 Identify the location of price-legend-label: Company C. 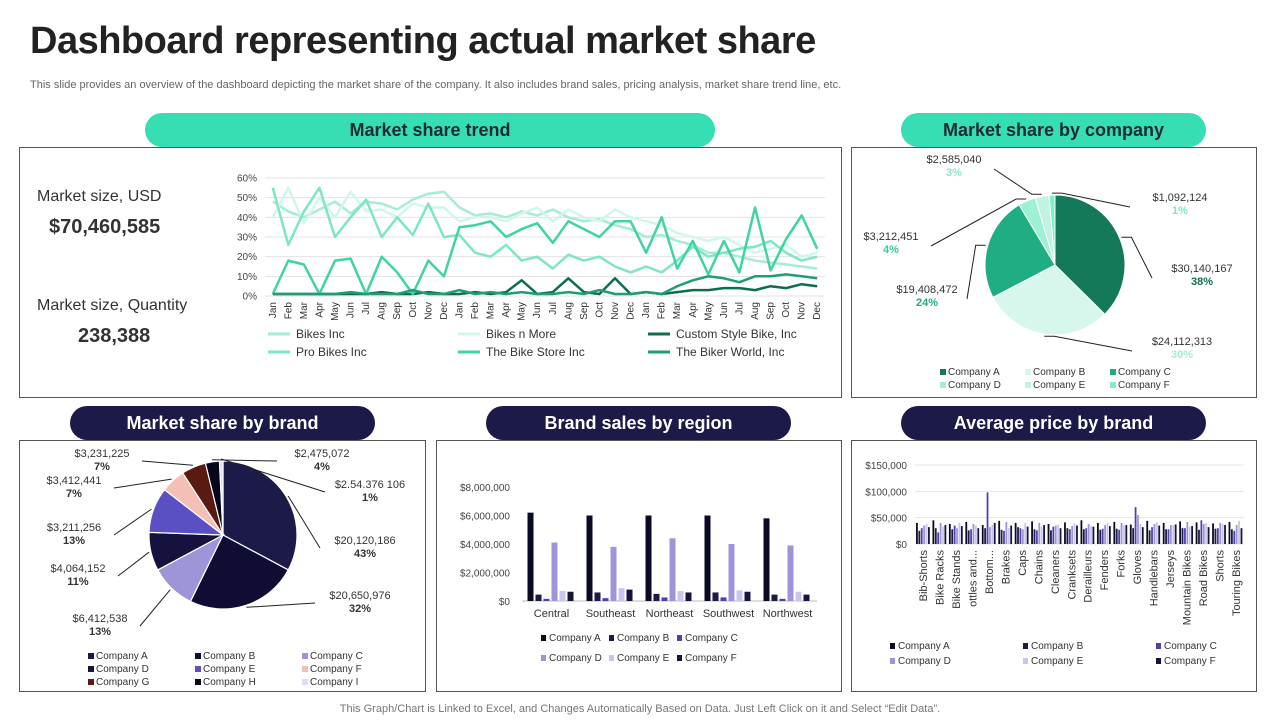
(1190, 646).